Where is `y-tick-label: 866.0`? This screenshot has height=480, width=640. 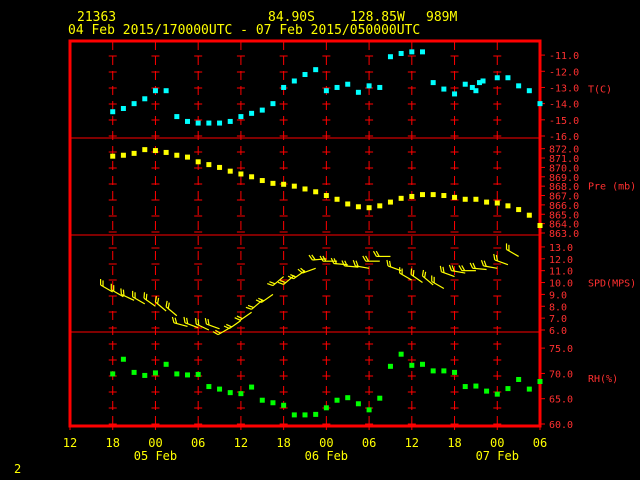
y-tick-label: 866.0 is located at coordinates (564, 206).